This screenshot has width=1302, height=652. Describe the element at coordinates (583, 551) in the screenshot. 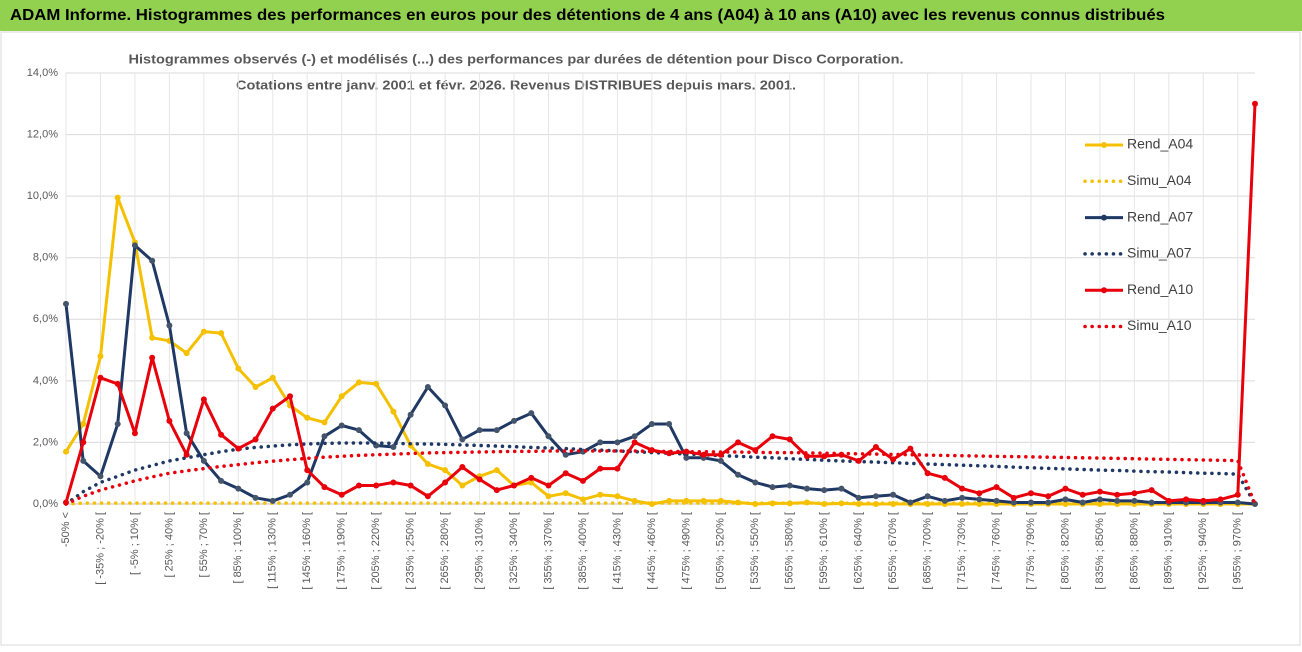

I see `x-tick-label: [ 385% ; 400% [` at that location.